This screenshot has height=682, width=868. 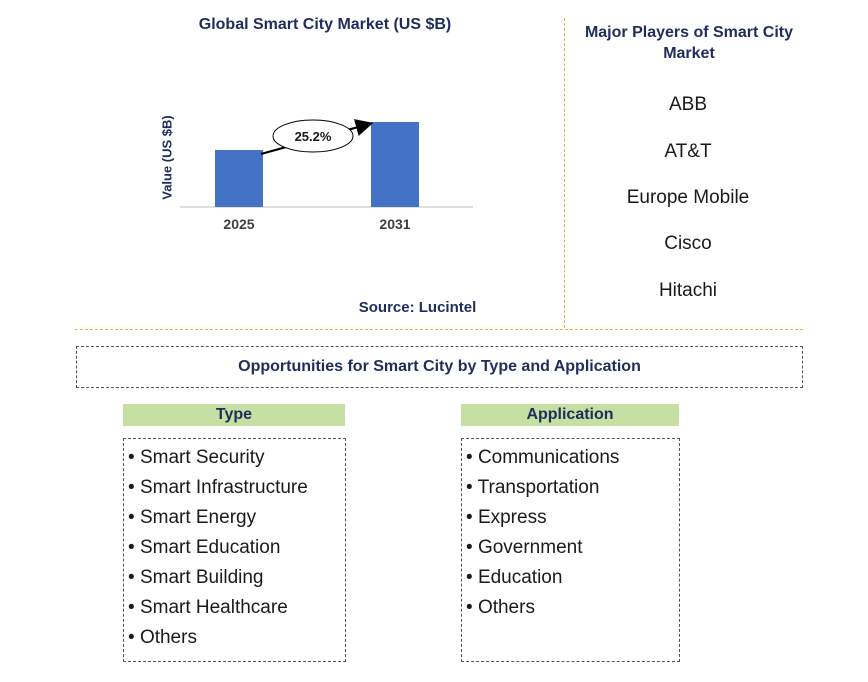 What do you see at coordinates (572, 578) in the screenshot?
I see `application-list-item: Education` at bounding box center [572, 578].